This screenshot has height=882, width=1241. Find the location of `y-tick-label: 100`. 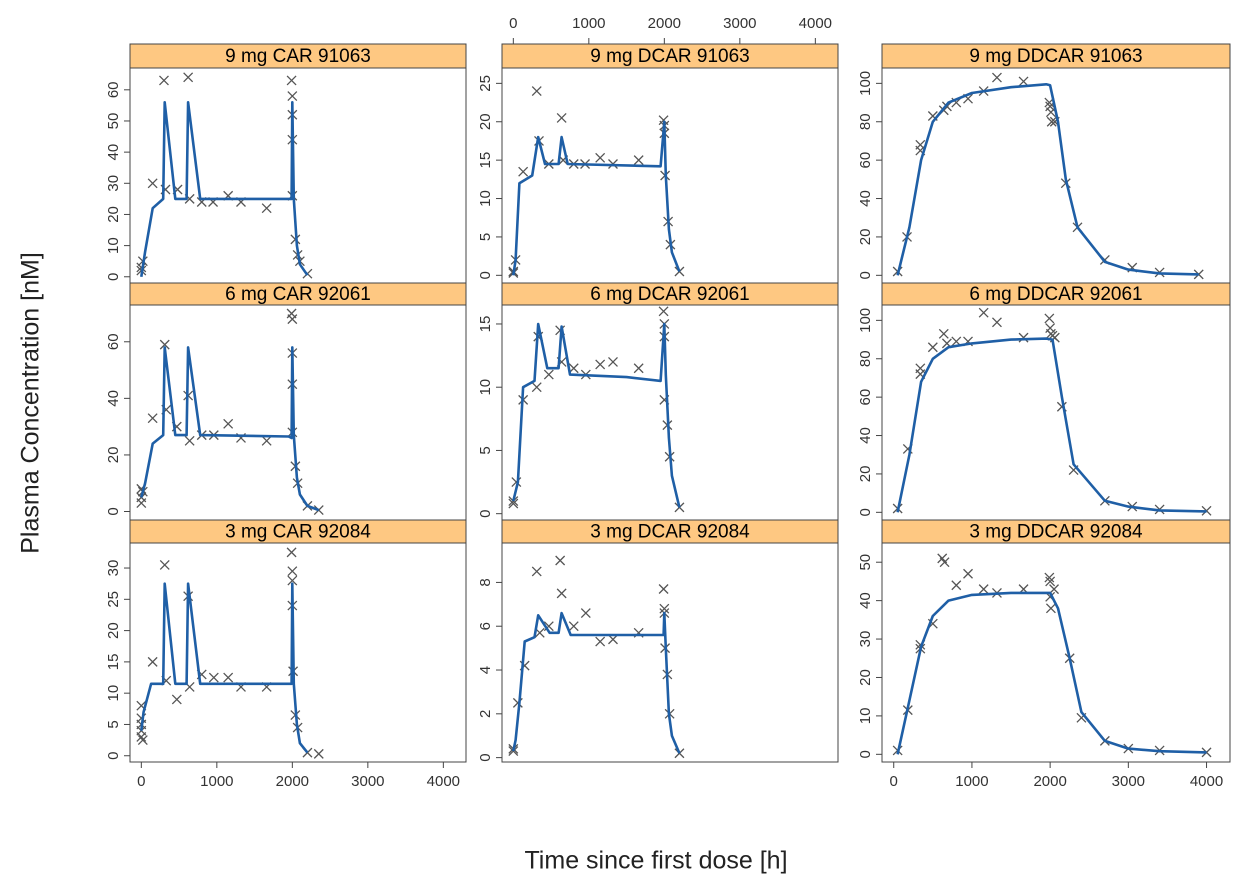

y-tick-label: 100 is located at coordinates (865, 83).